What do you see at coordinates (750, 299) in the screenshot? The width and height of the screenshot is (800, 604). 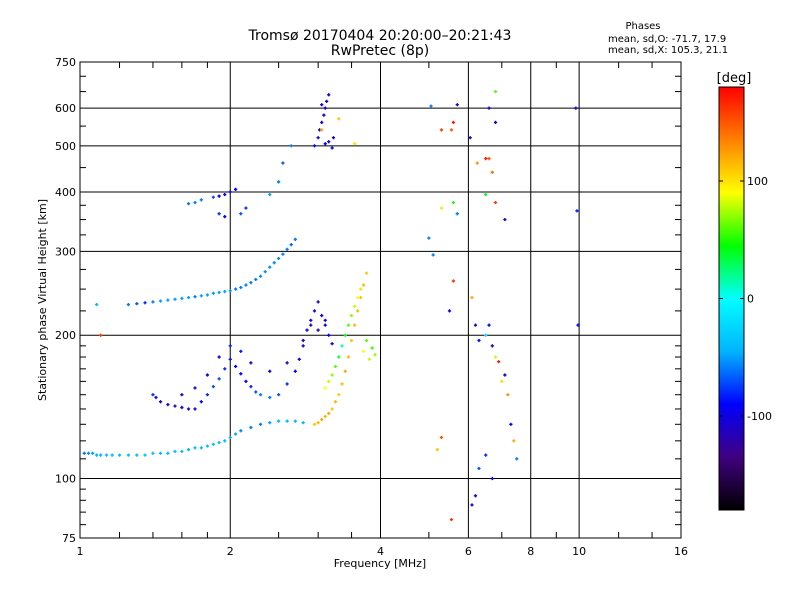 I see `colorbar-tick-label: 0` at bounding box center [750, 299].